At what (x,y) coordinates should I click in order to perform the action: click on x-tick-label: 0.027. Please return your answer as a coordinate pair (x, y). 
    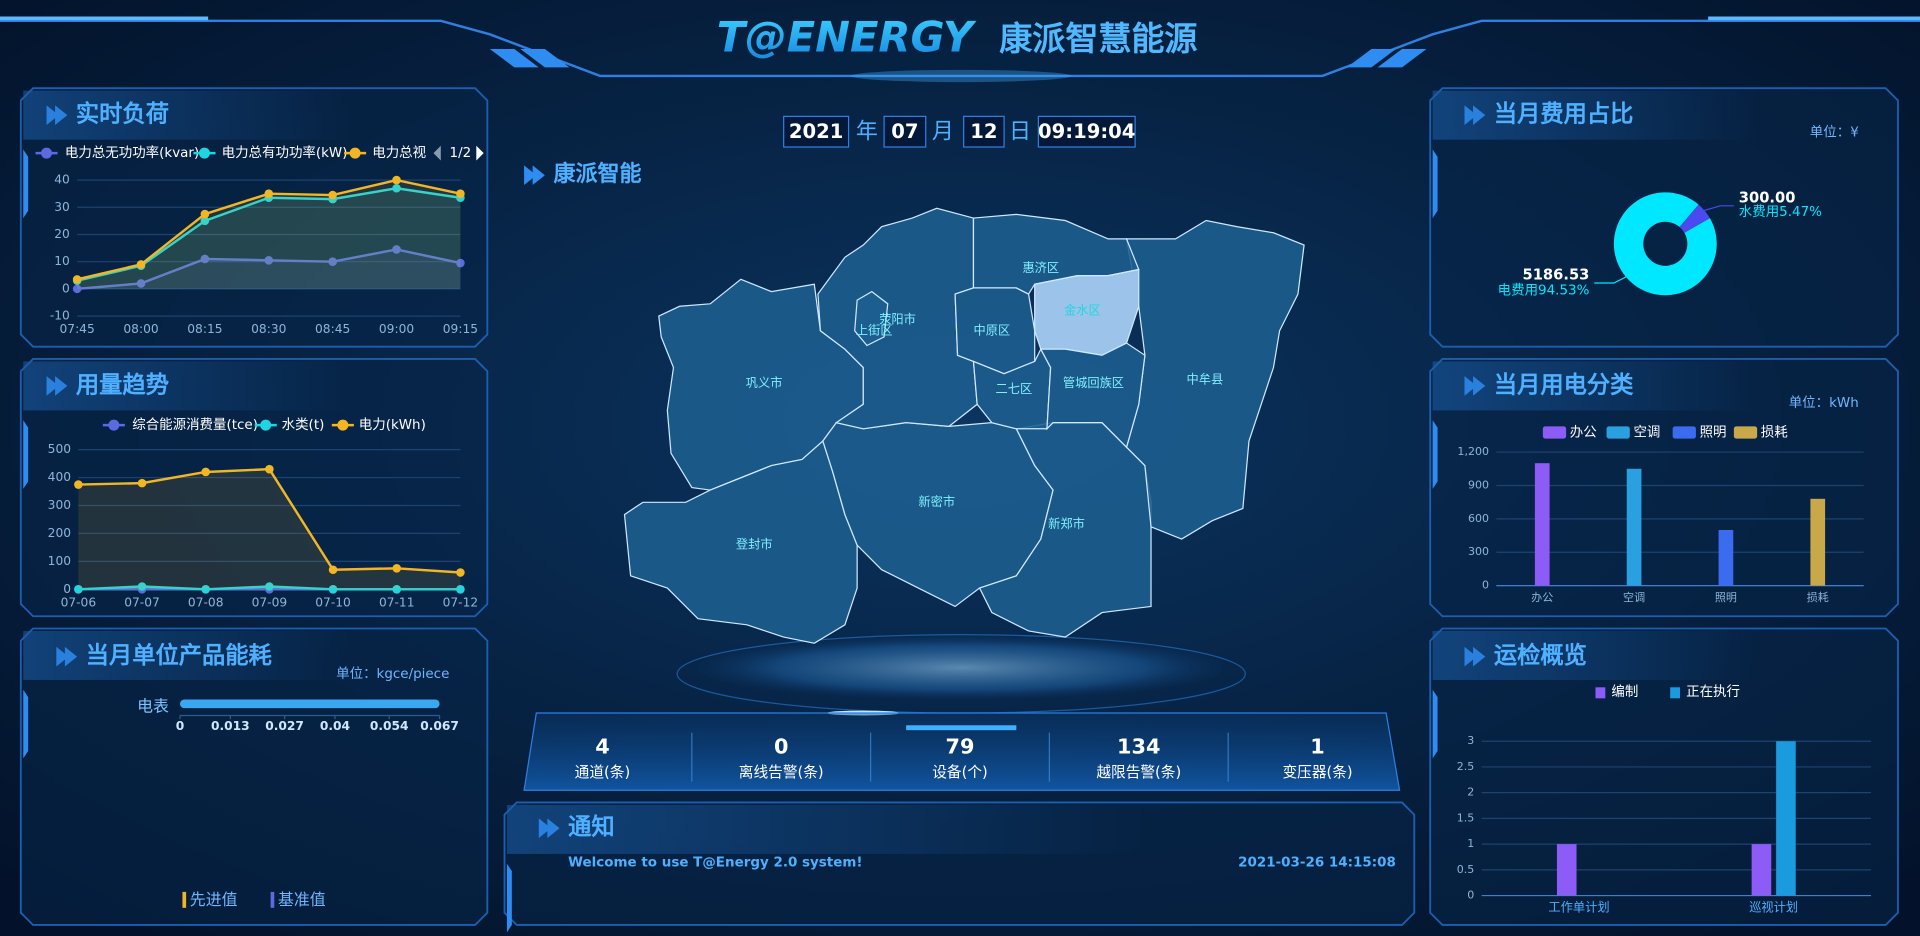
    Looking at the image, I should click on (284, 726).